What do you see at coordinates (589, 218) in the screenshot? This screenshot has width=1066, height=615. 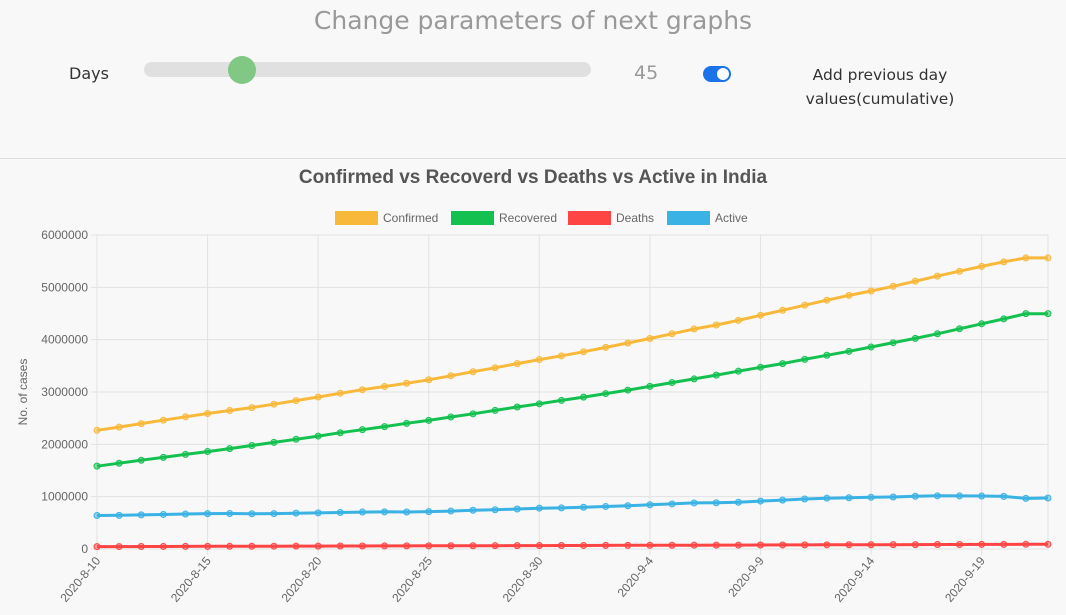 I see `legend-swatch-deaths` at bounding box center [589, 218].